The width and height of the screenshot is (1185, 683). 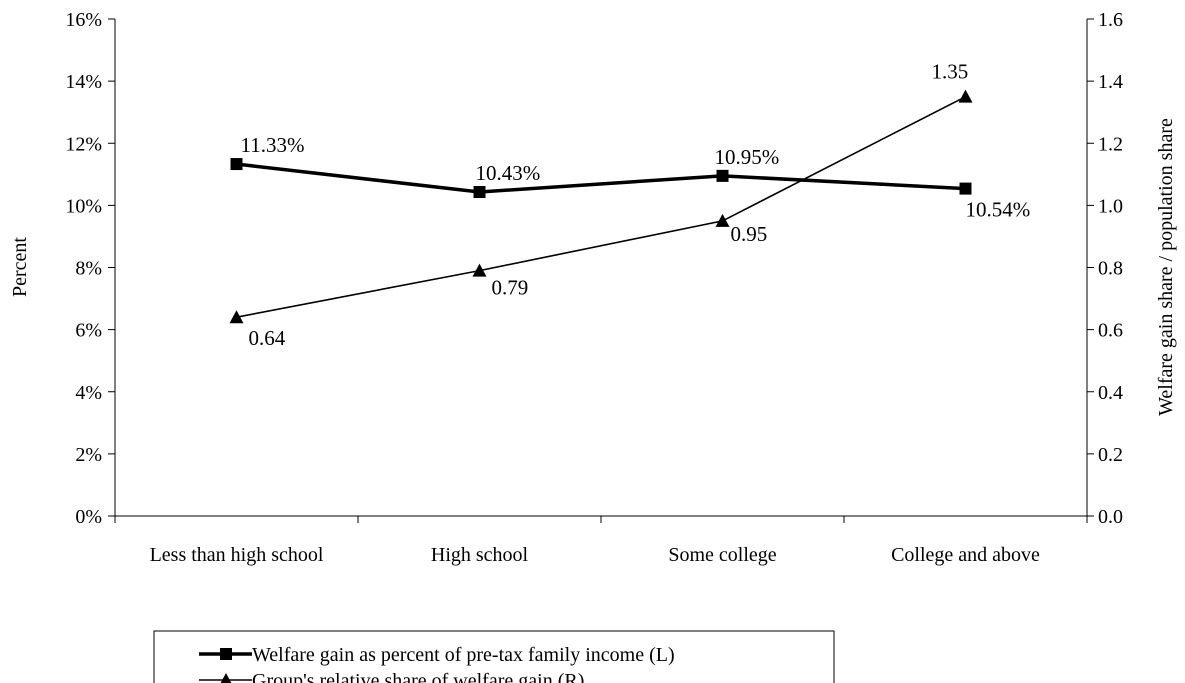 What do you see at coordinates (273, 145) in the screenshot?
I see `data-label: 11.33%` at bounding box center [273, 145].